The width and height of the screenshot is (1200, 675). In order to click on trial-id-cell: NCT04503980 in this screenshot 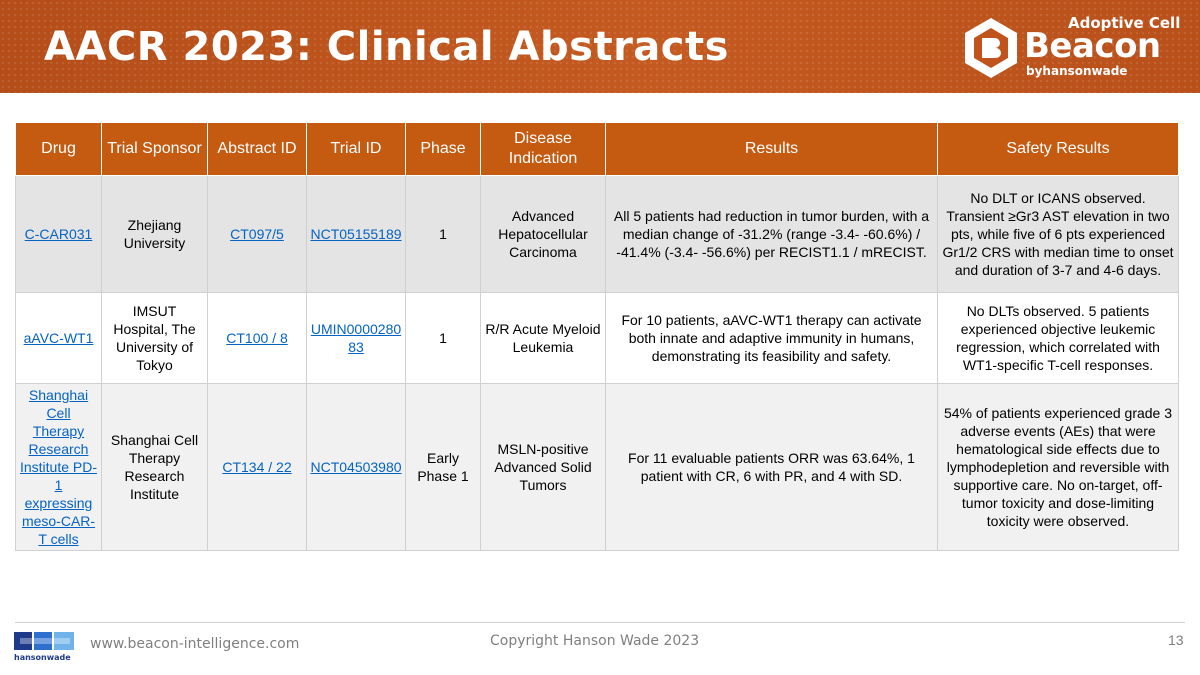, I will do `click(356, 467)`.